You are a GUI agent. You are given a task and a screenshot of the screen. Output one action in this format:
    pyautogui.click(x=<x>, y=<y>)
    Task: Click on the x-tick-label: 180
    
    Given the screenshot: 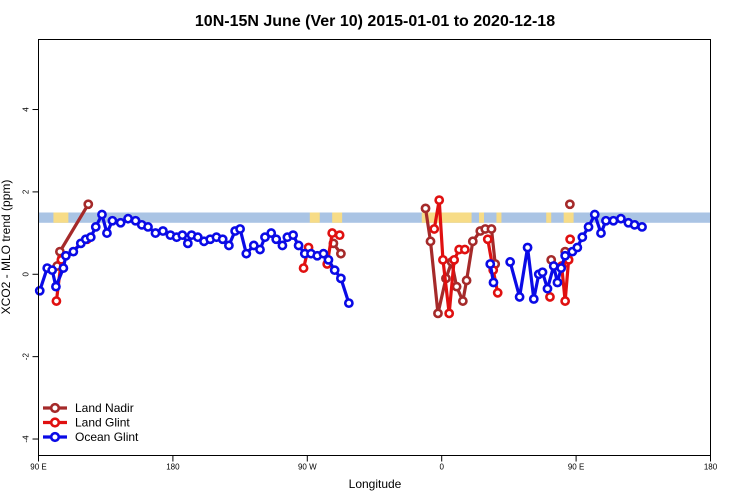 What is the action you would take?
    pyautogui.click(x=711, y=467)
    